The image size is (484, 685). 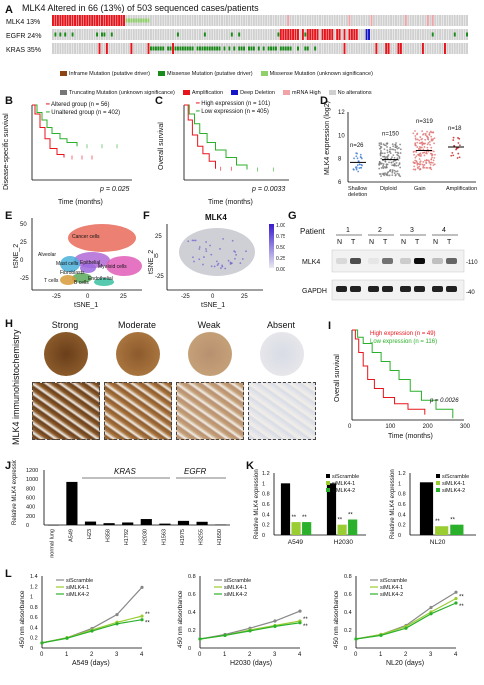 I want to click on y-tick-label: 0.2, so click(x=266, y=526).